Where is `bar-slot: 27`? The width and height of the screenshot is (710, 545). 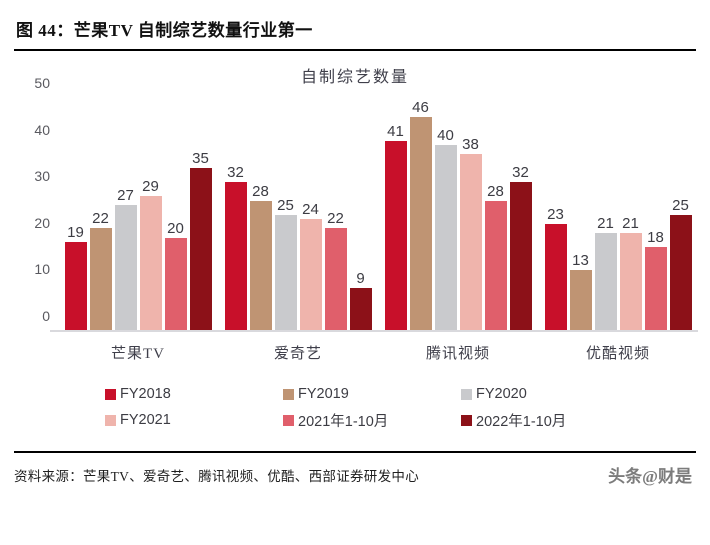
bar-slot: 27 is located at coordinates (125, 214).